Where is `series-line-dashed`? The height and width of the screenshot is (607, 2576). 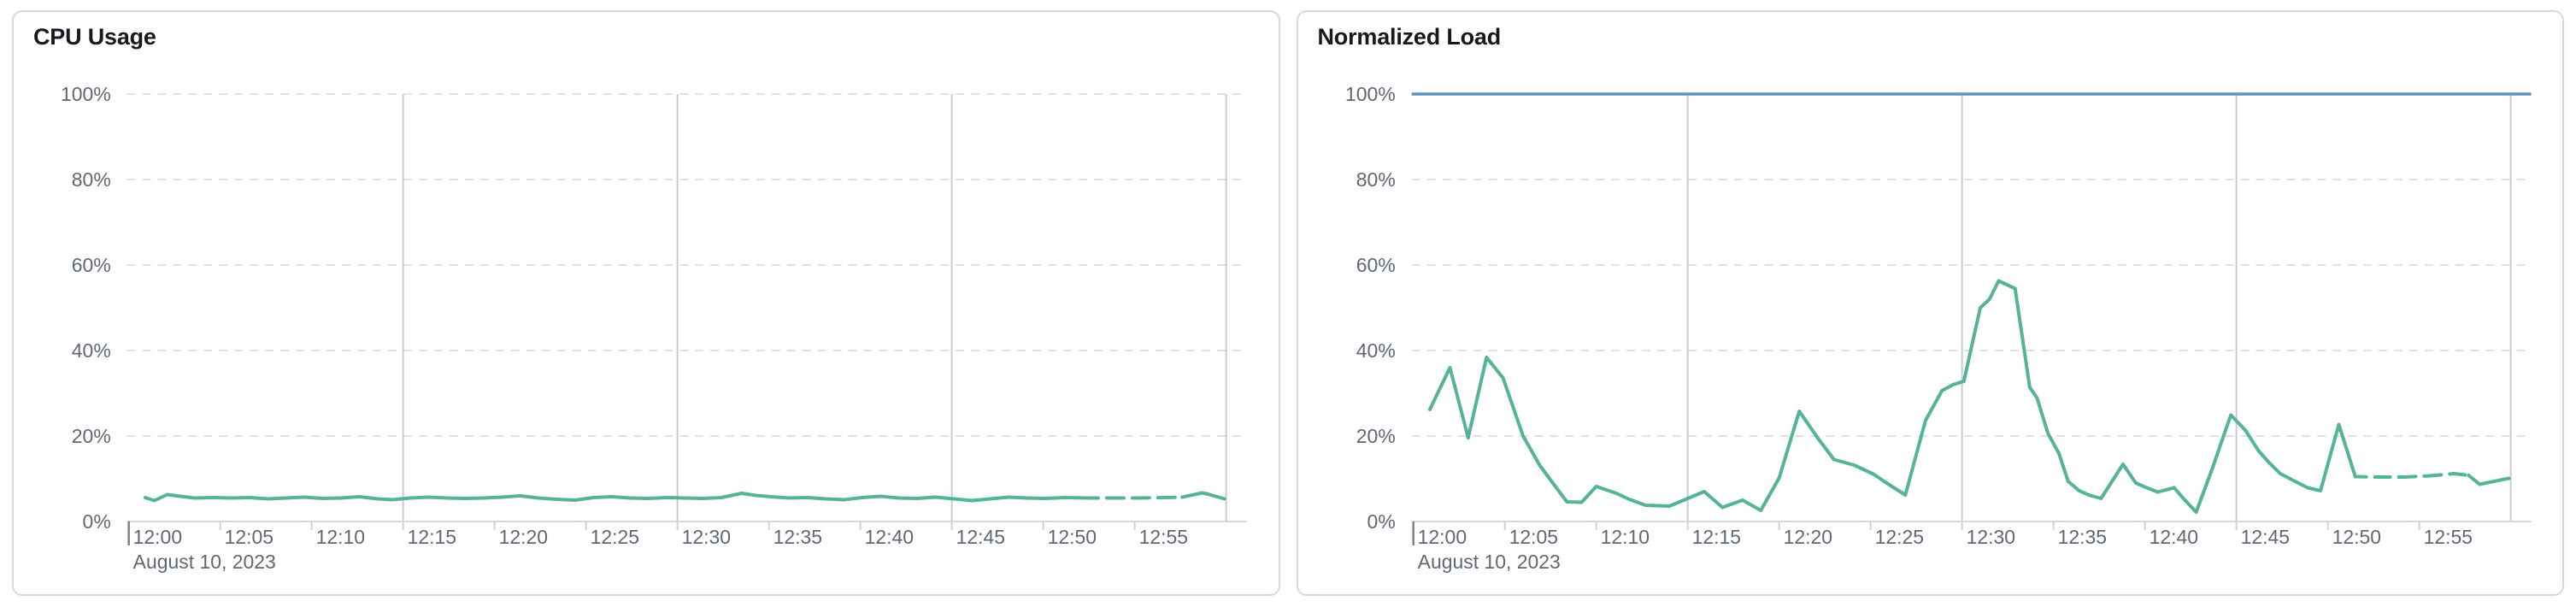 series-line-dashed is located at coordinates (2411, 475).